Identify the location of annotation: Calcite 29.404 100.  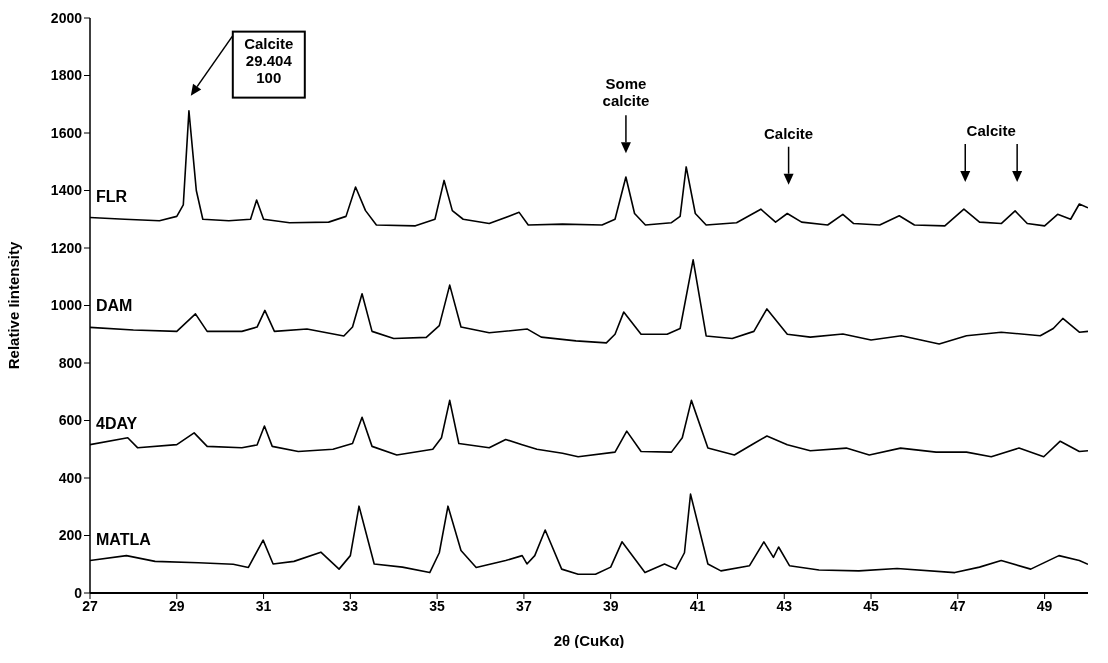
(269, 60).